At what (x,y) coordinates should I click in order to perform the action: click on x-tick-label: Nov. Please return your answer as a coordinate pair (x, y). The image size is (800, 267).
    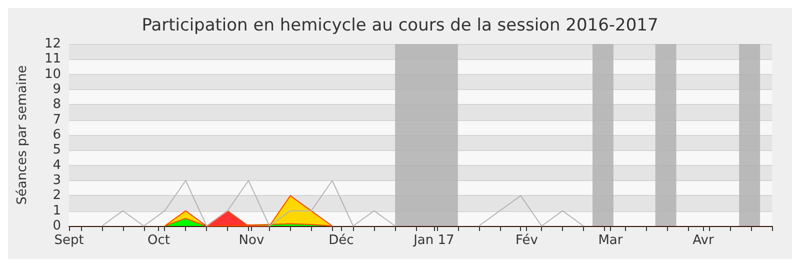
    Looking at the image, I should click on (251, 240).